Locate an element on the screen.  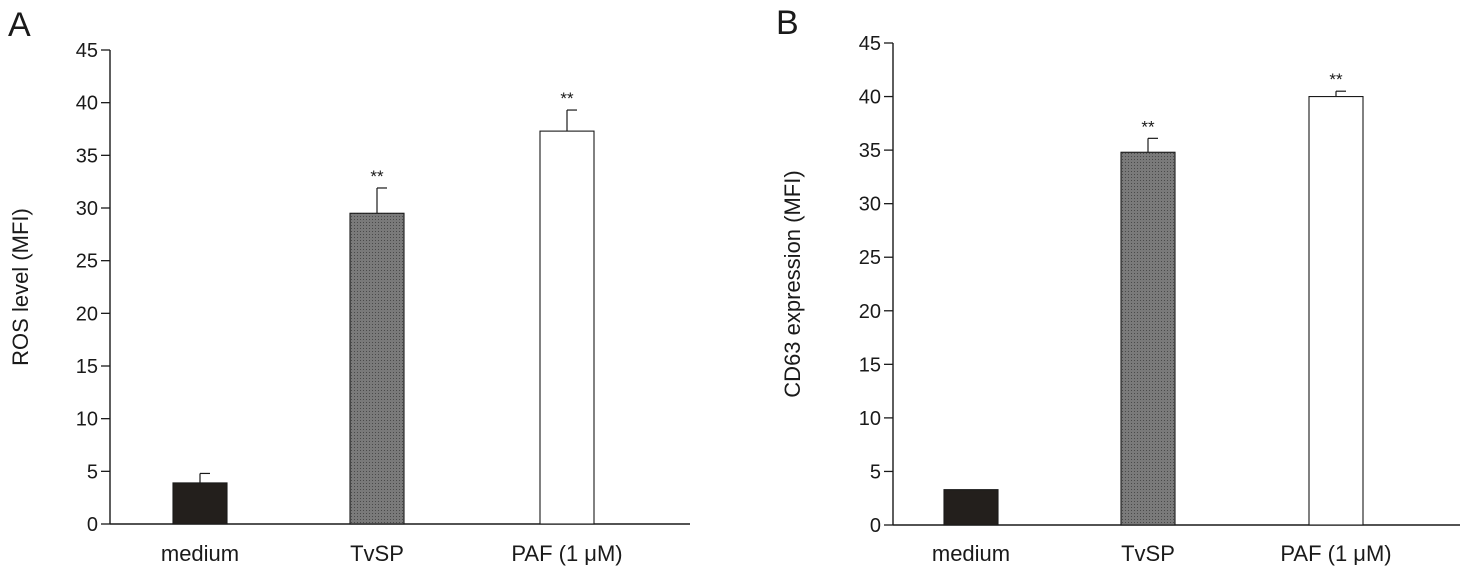
panel-a-category-label: medium is located at coordinates (200, 553).